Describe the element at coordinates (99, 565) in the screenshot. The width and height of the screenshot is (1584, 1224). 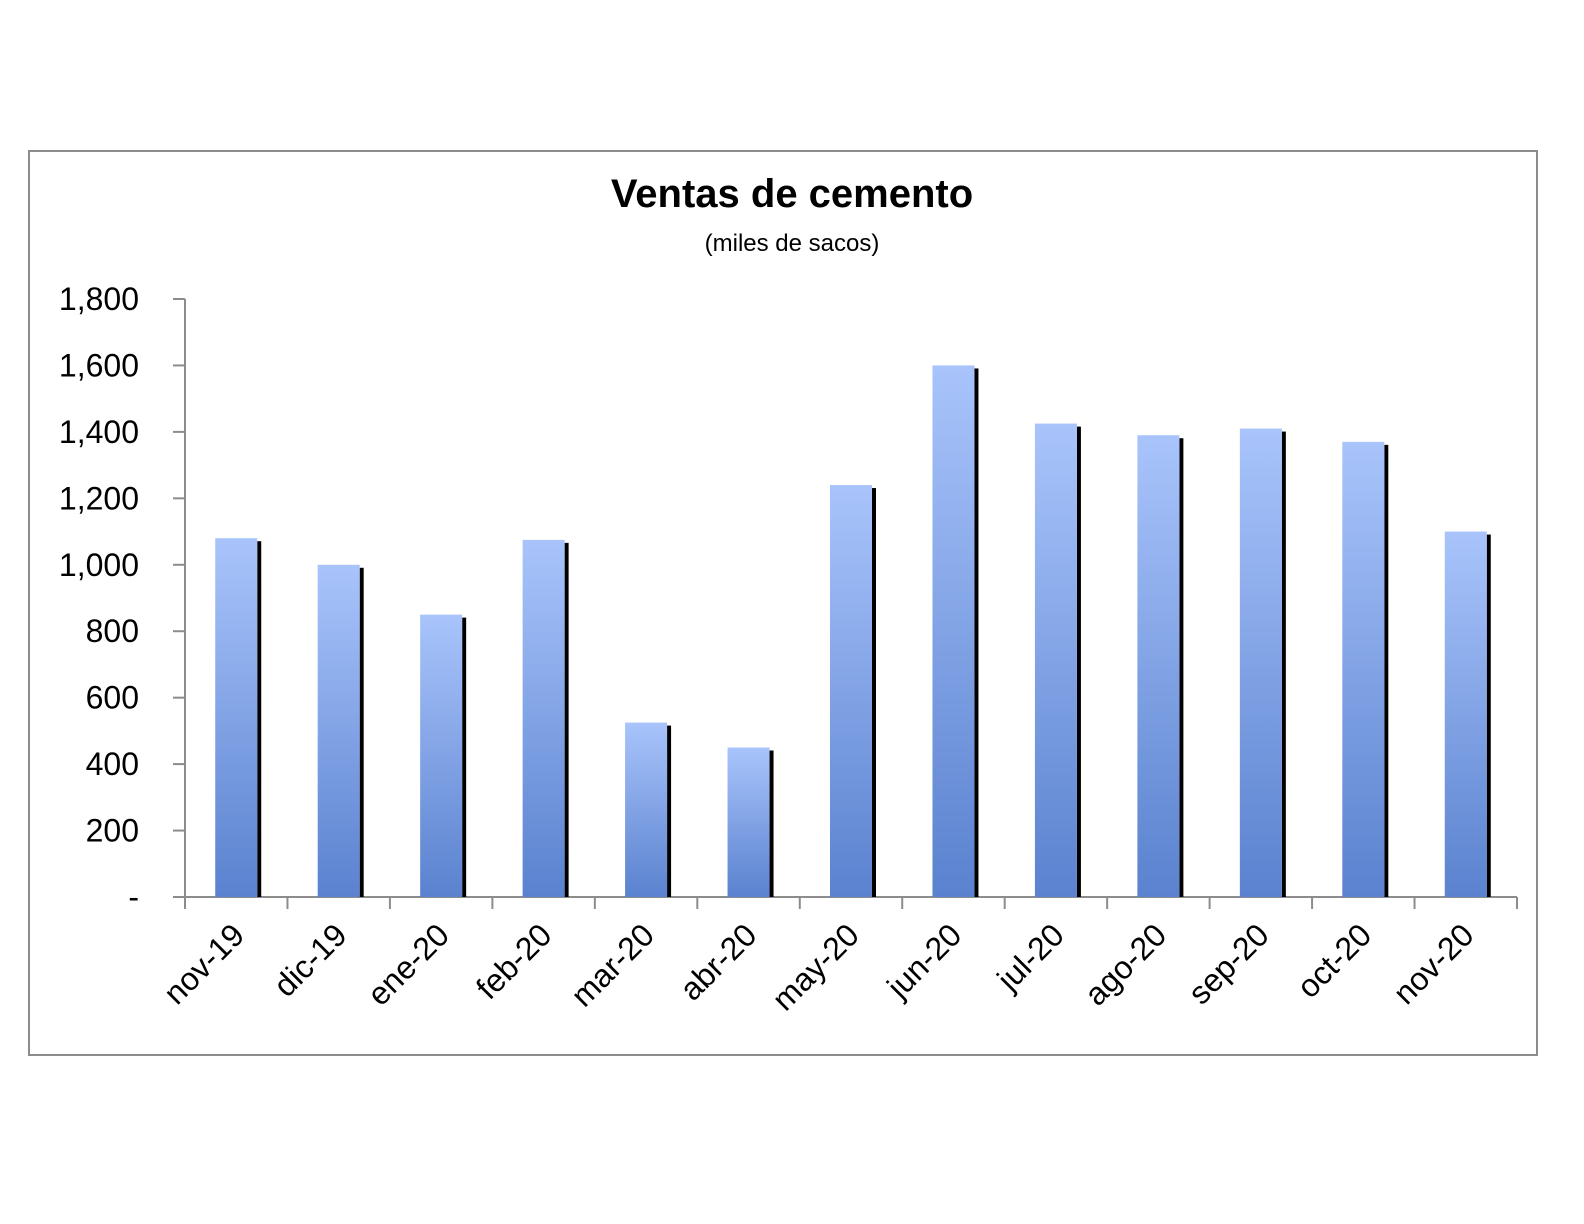
I see `y-tick-label: 1,000` at that location.